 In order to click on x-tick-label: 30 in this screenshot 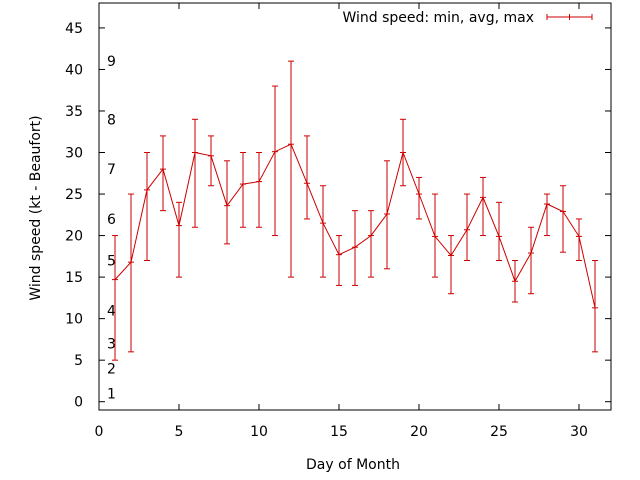, I will do `click(579, 432)`.